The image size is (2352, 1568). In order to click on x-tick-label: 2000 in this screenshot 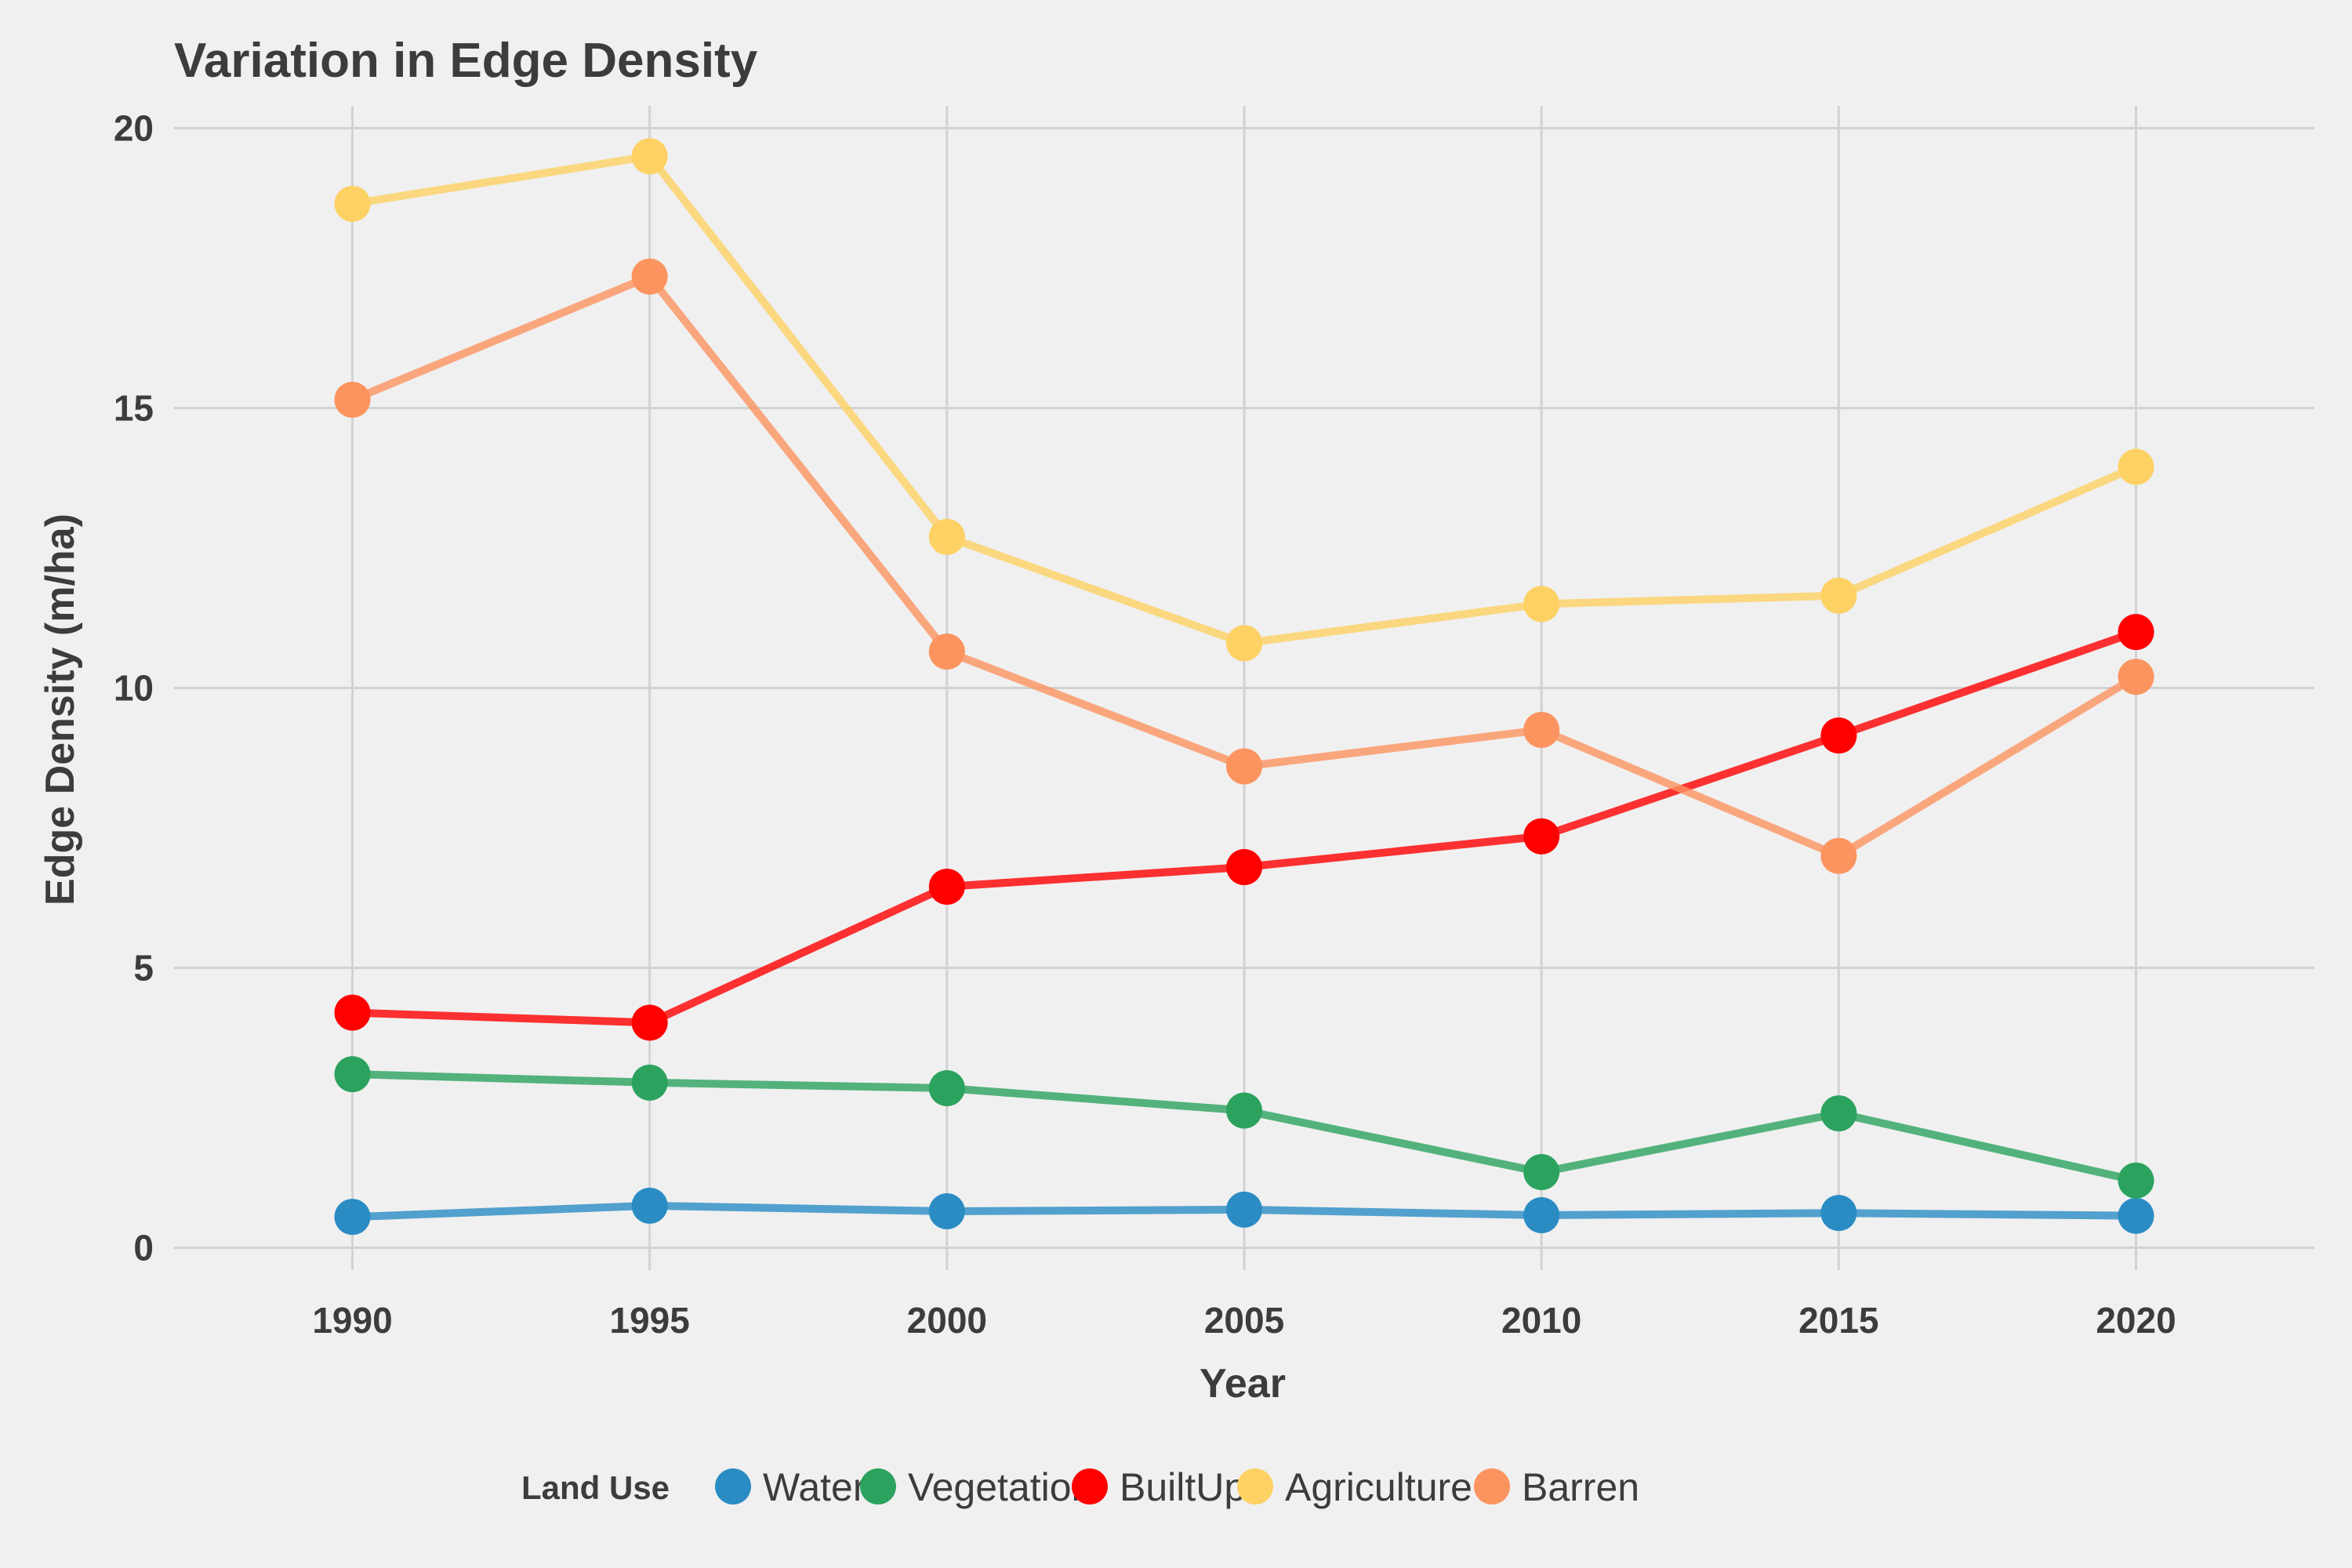, I will do `click(947, 1320)`.